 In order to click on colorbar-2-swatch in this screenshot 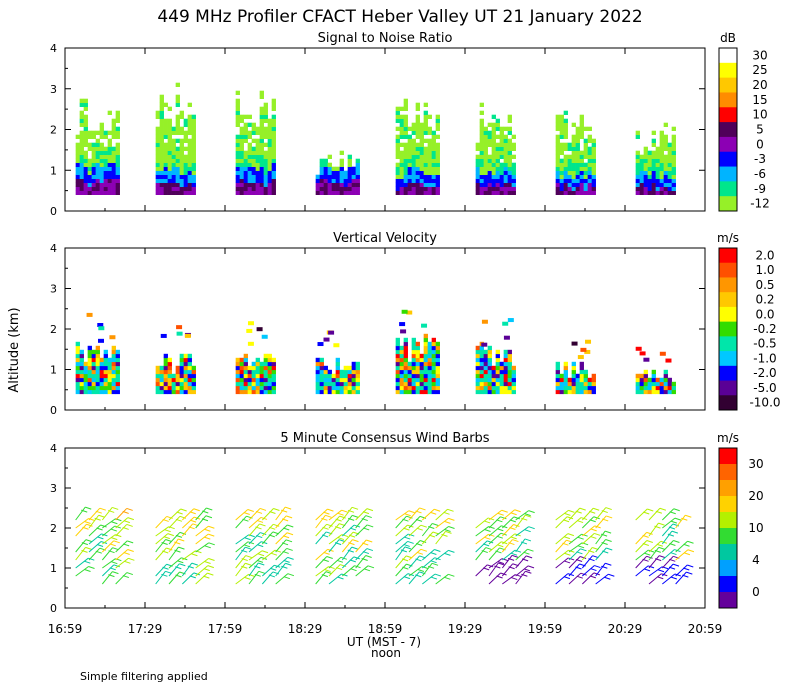, I will do `click(728, 373)`.